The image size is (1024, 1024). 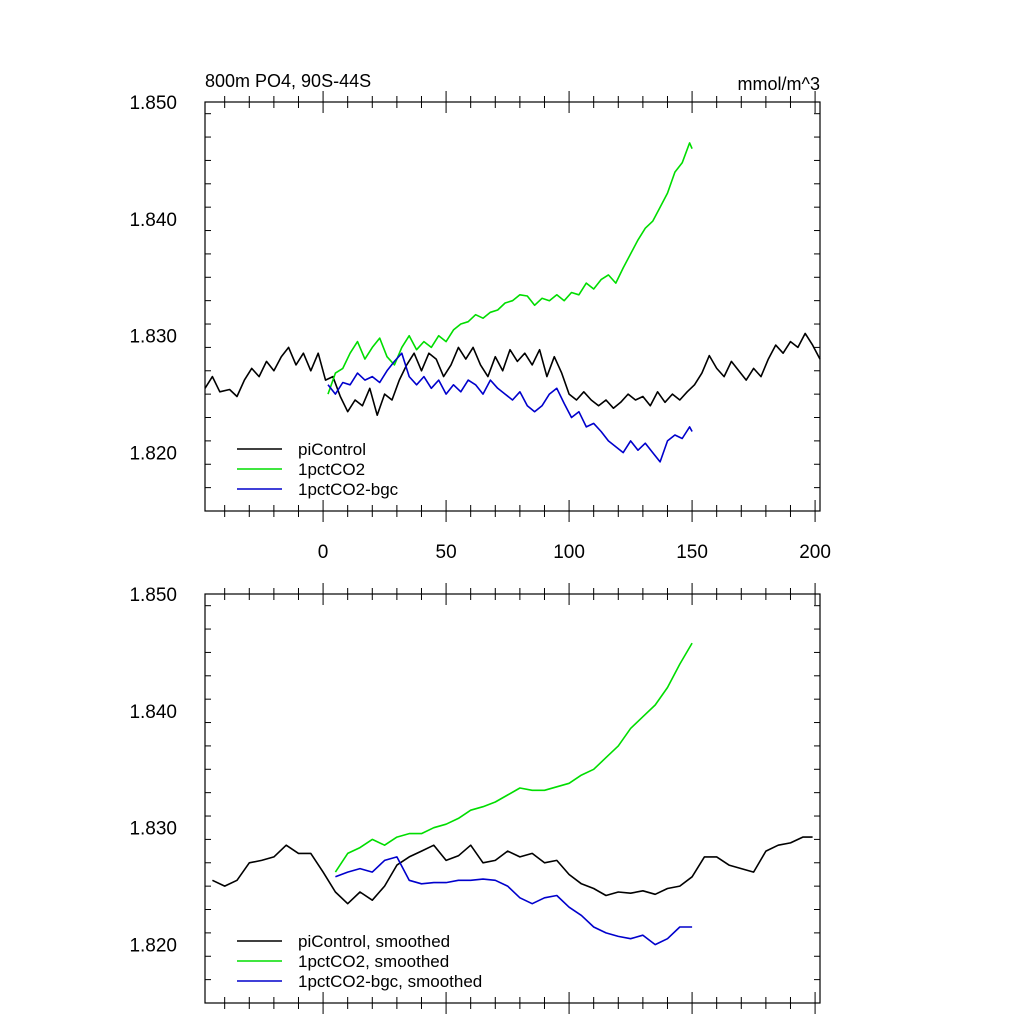 What do you see at coordinates (779, 84) in the screenshot?
I see `units-label: mmol/m^3` at bounding box center [779, 84].